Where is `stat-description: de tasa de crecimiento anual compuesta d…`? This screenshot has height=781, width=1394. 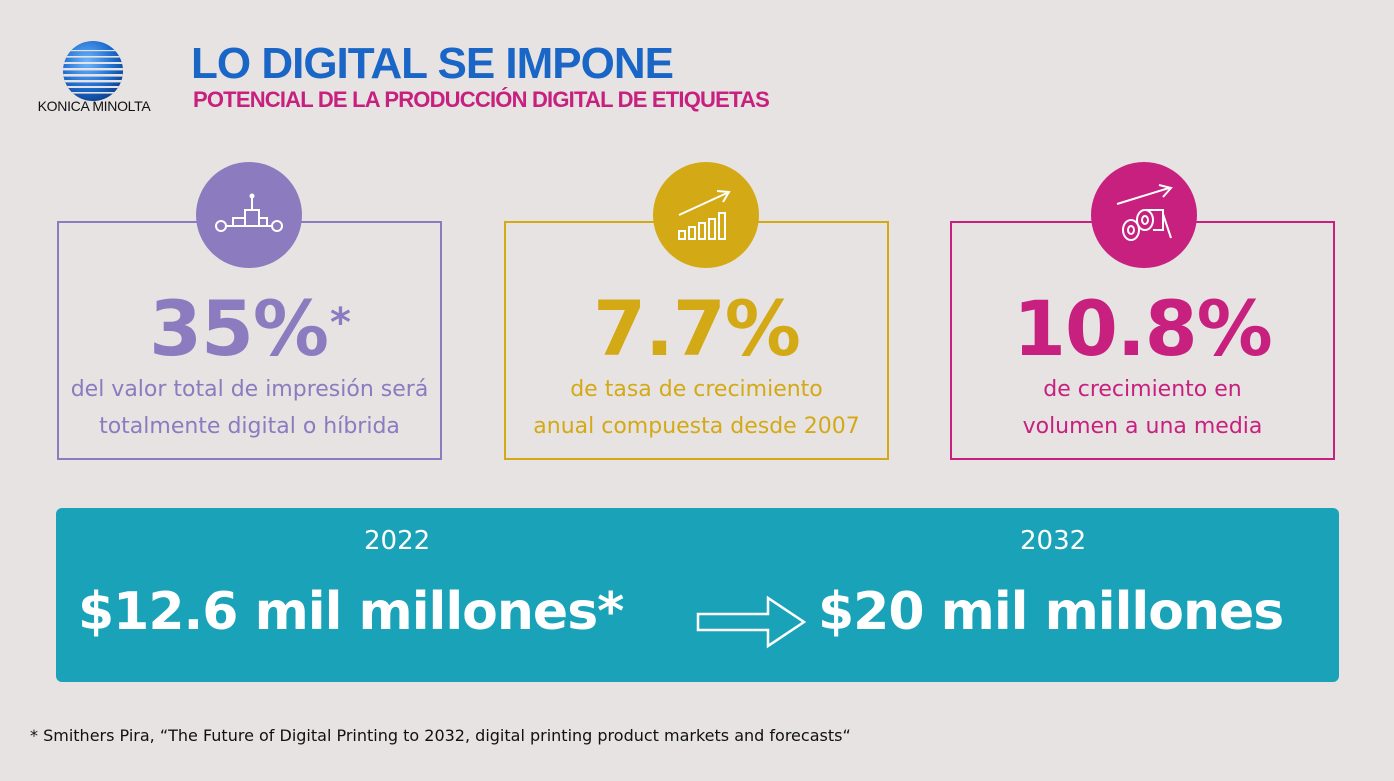
stat-description: de tasa de crecimiento anual compuesta d… is located at coordinates (696, 408).